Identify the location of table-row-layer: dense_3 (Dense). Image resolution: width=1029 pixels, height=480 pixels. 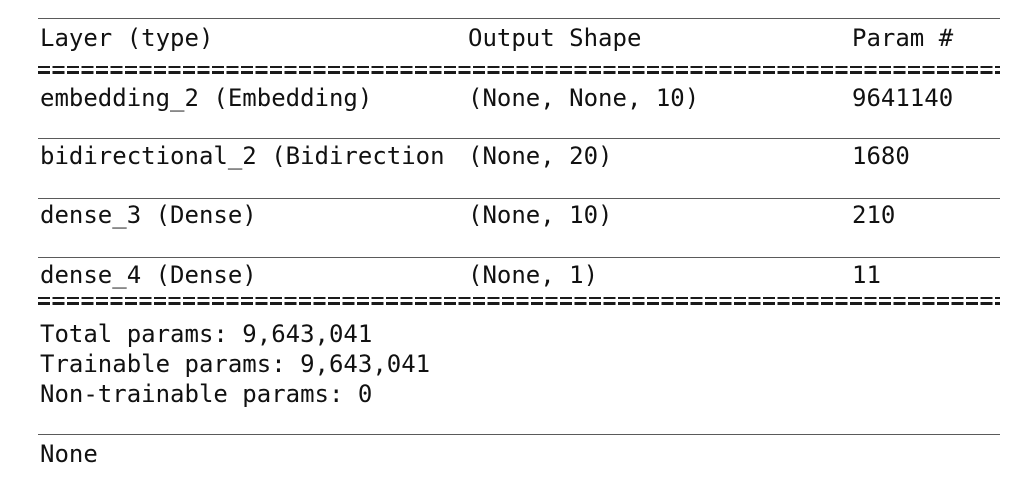
(148, 215).